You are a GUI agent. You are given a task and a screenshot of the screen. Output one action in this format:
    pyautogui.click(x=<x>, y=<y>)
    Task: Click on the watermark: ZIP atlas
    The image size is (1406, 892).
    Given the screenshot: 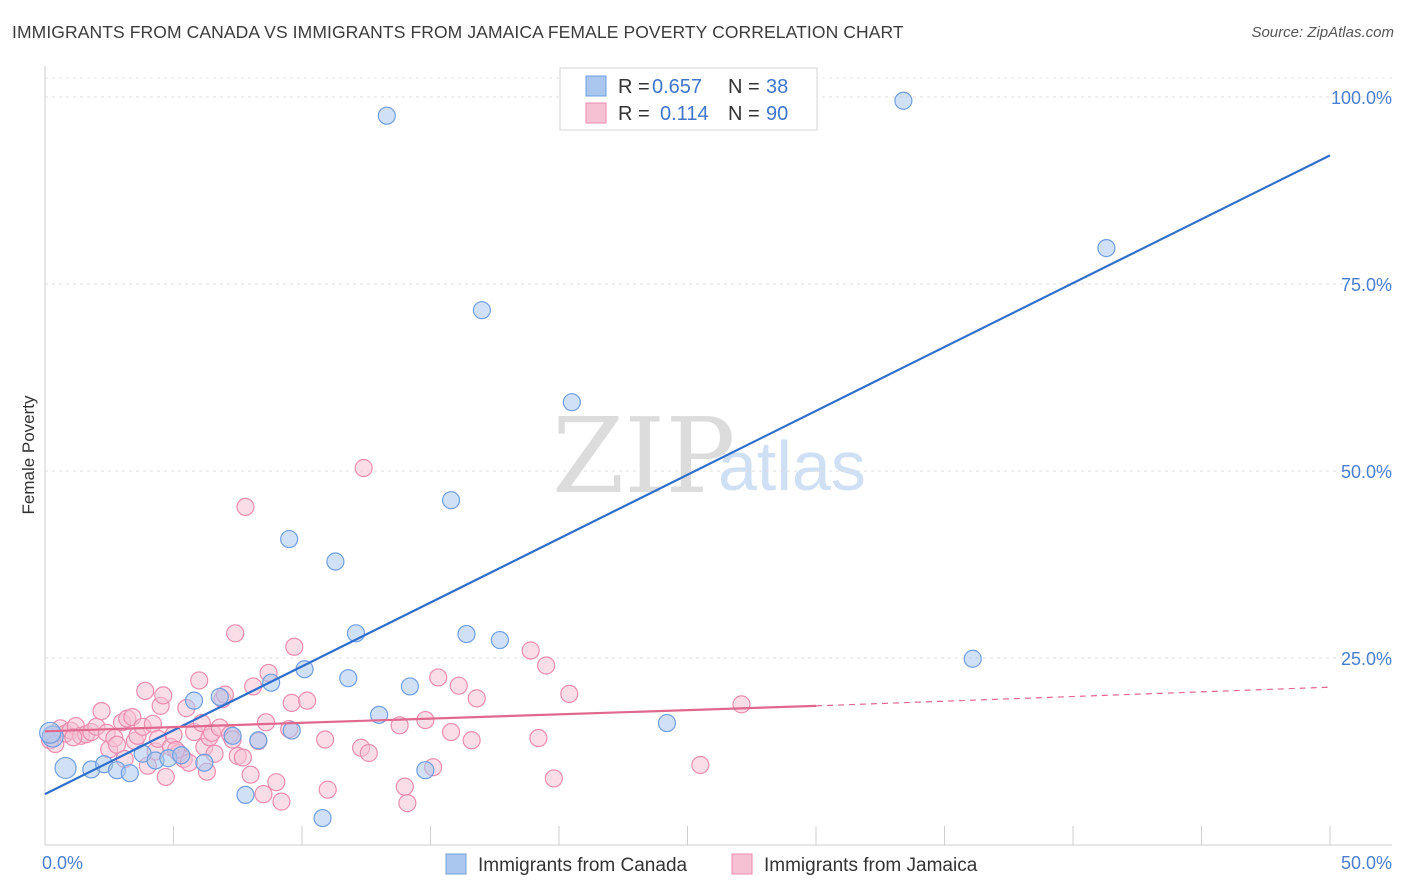 What is the action you would take?
    pyautogui.click(x=709, y=456)
    